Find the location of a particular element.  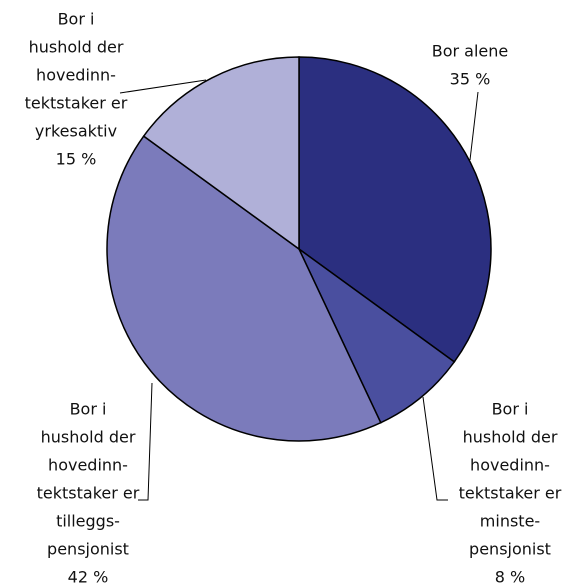

slice-label: Bor alene is located at coordinates (470, 51).